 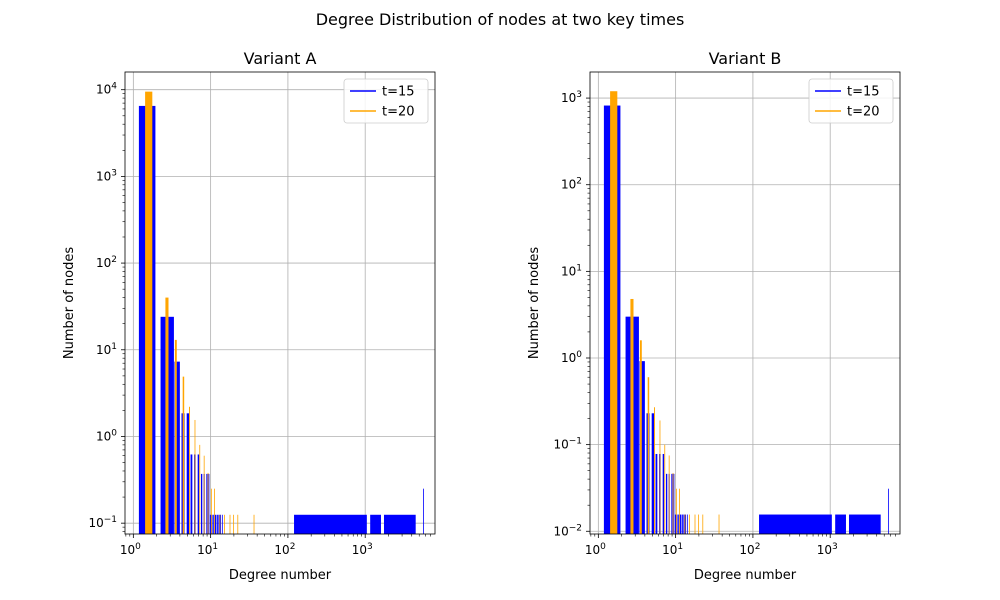 What do you see at coordinates (745, 58) in the screenshot?
I see `subplot-title: Variant B` at bounding box center [745, 58].